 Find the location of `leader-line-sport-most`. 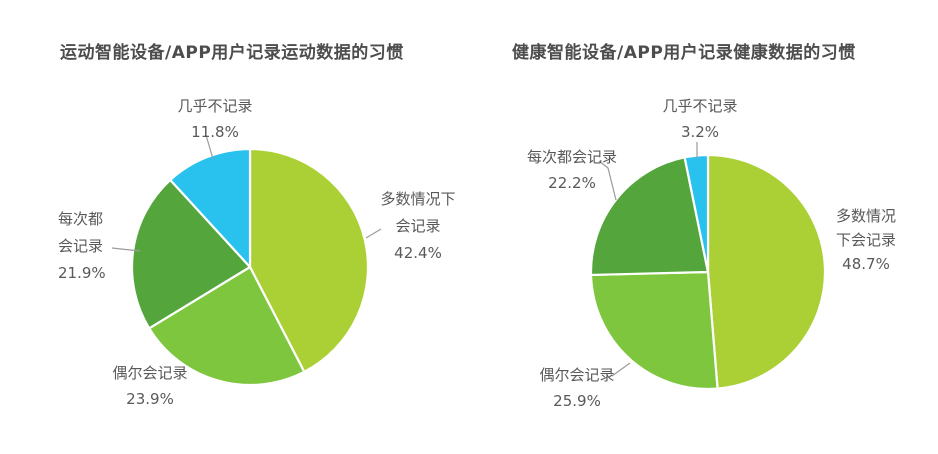

leader-line-sport-most is located at coordinates (373, 233).